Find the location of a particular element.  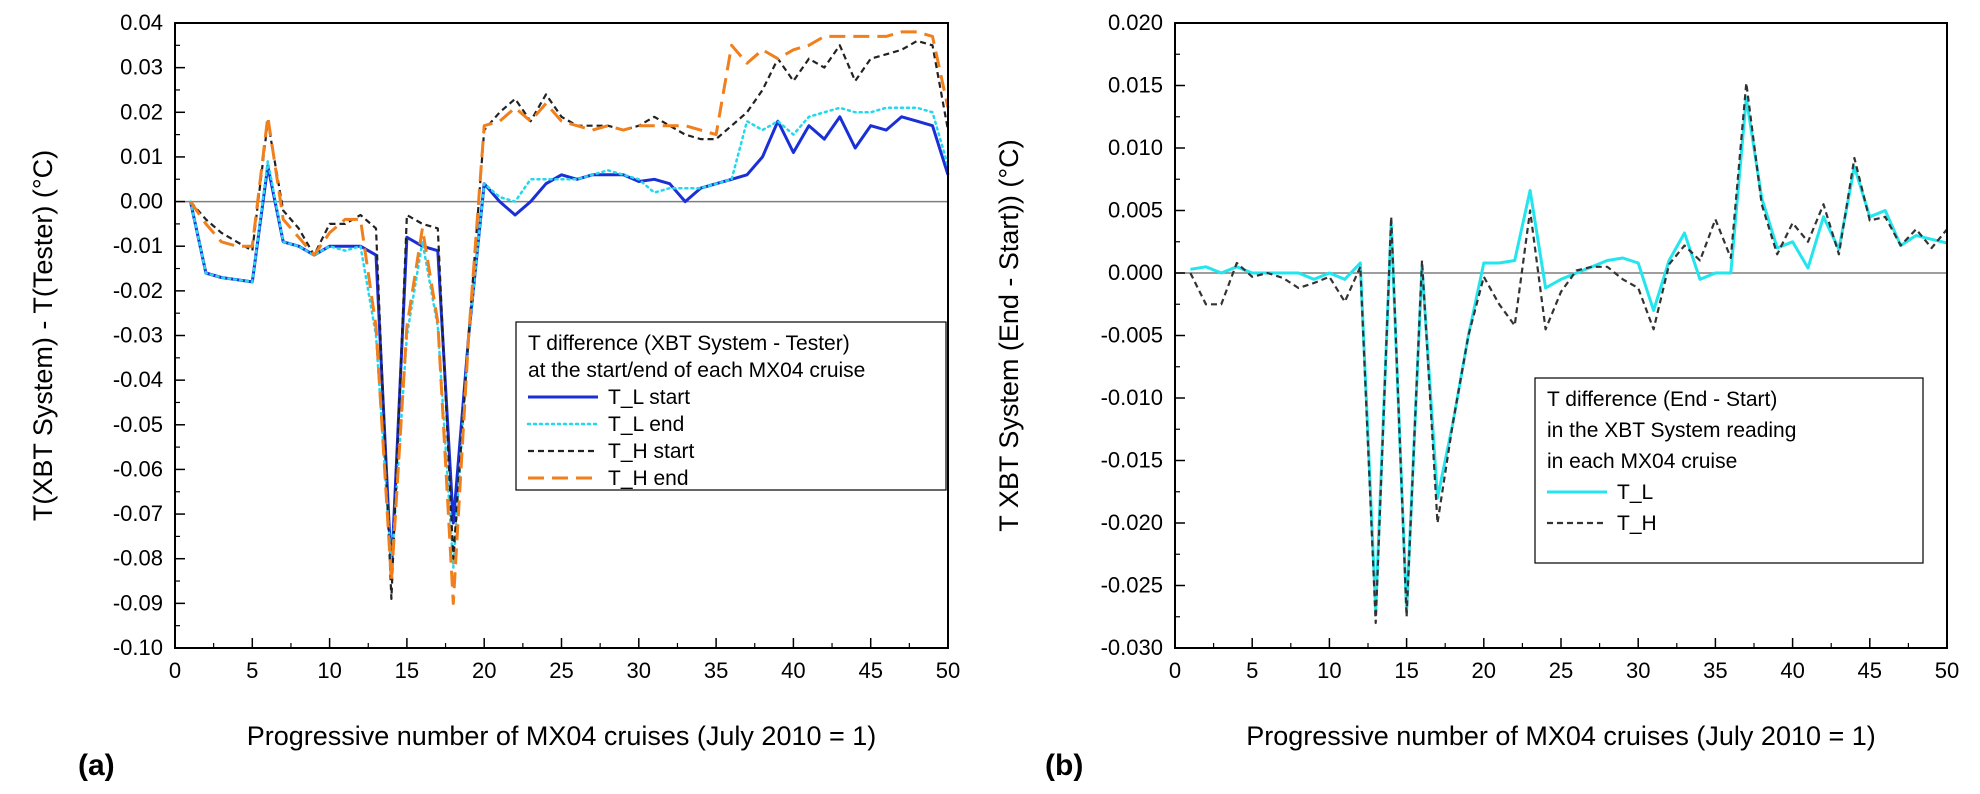

y-tick-label: 0.010 is located at coordinates (1135, 147).